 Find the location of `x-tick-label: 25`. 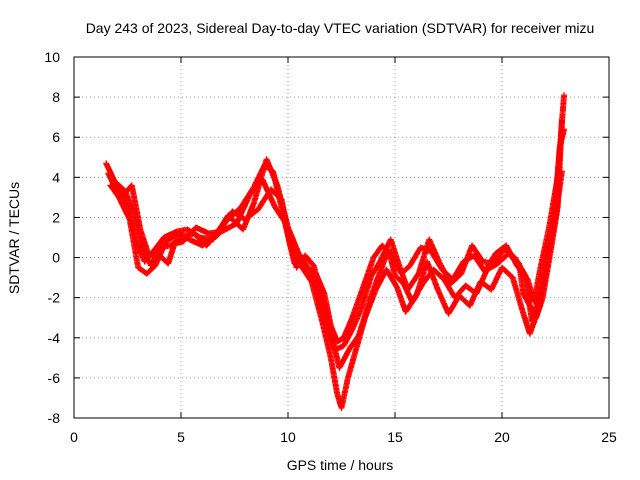

x-tick-label: 25 is located at coordinates (609, 437).